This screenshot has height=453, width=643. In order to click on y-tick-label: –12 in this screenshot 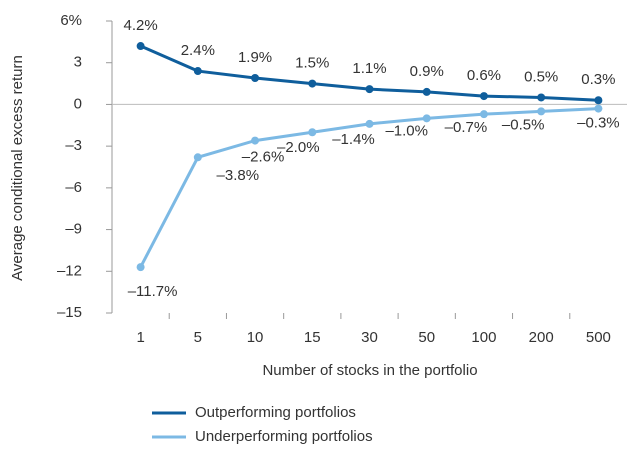, I will do `click(69, 270)`.